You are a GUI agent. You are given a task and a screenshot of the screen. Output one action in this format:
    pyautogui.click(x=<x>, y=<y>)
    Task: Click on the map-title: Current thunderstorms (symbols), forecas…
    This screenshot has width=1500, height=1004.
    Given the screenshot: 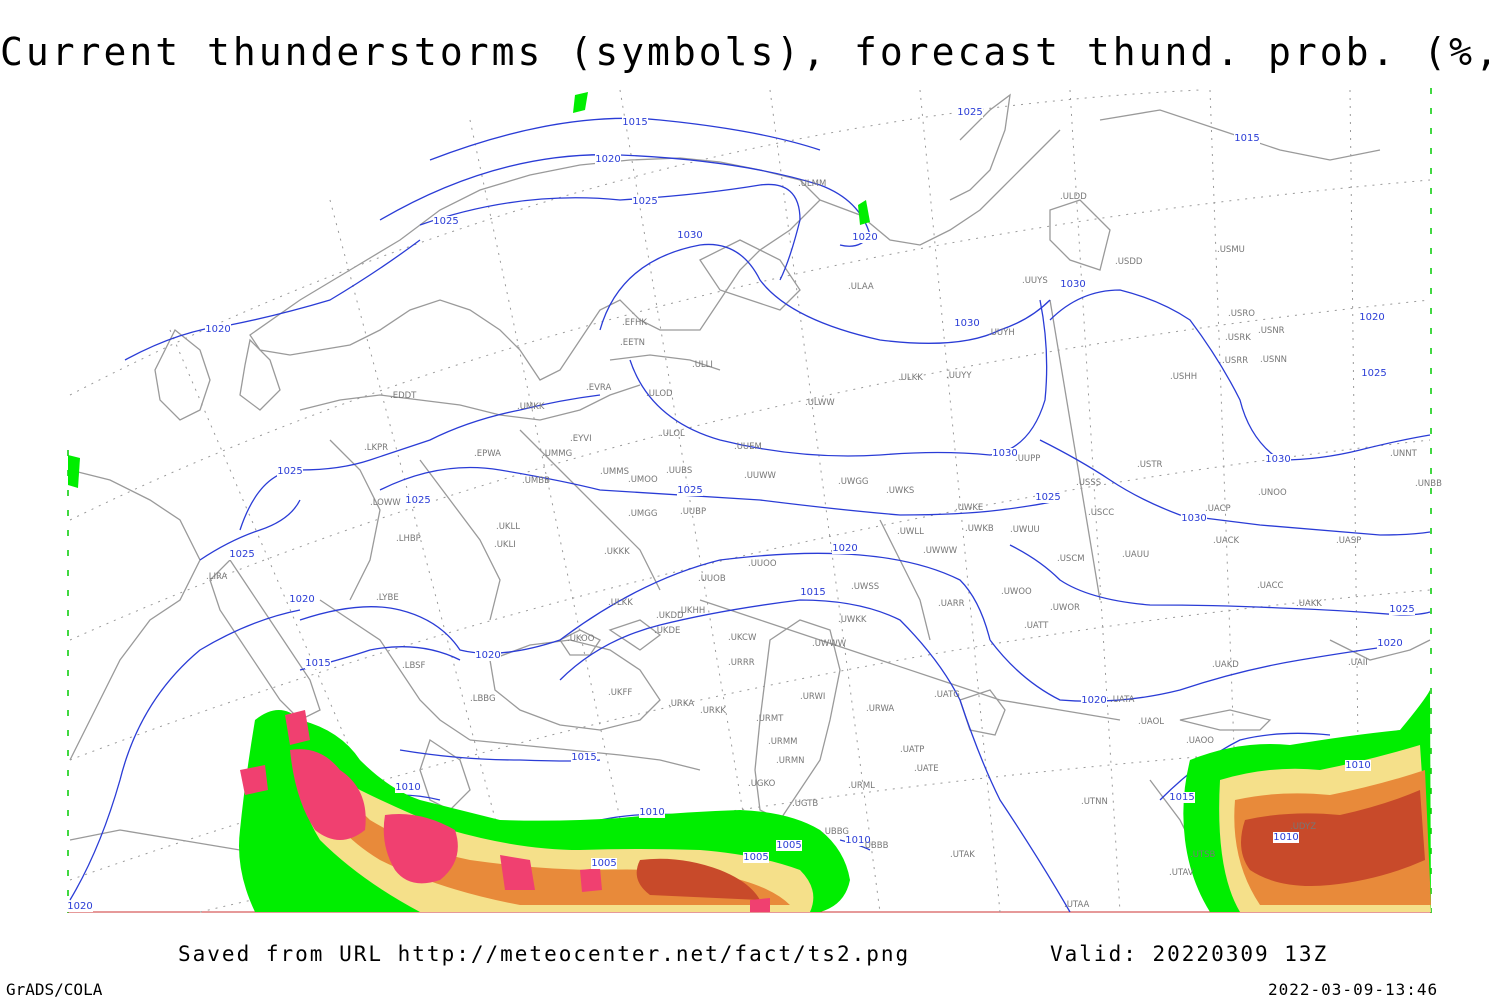 What is the action you would take?
    pyautogui.click(x=750, y=52)
    